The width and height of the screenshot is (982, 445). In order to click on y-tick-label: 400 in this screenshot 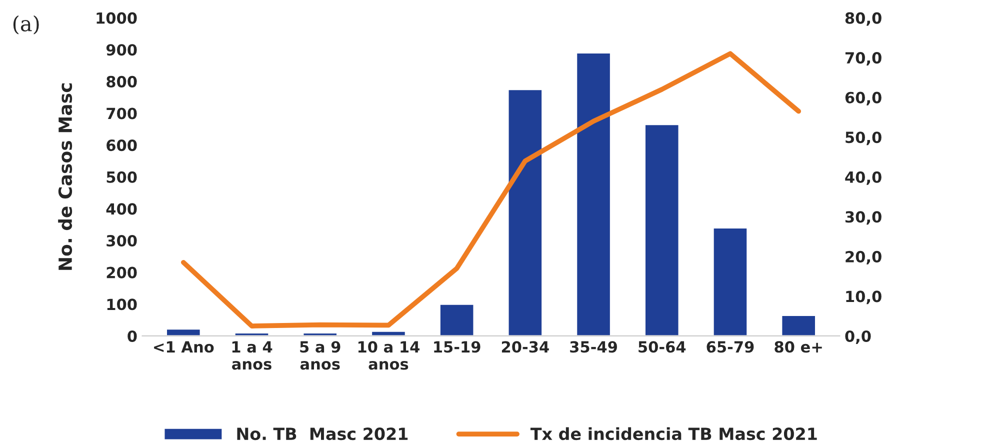, I will do `click(121, 209)`.